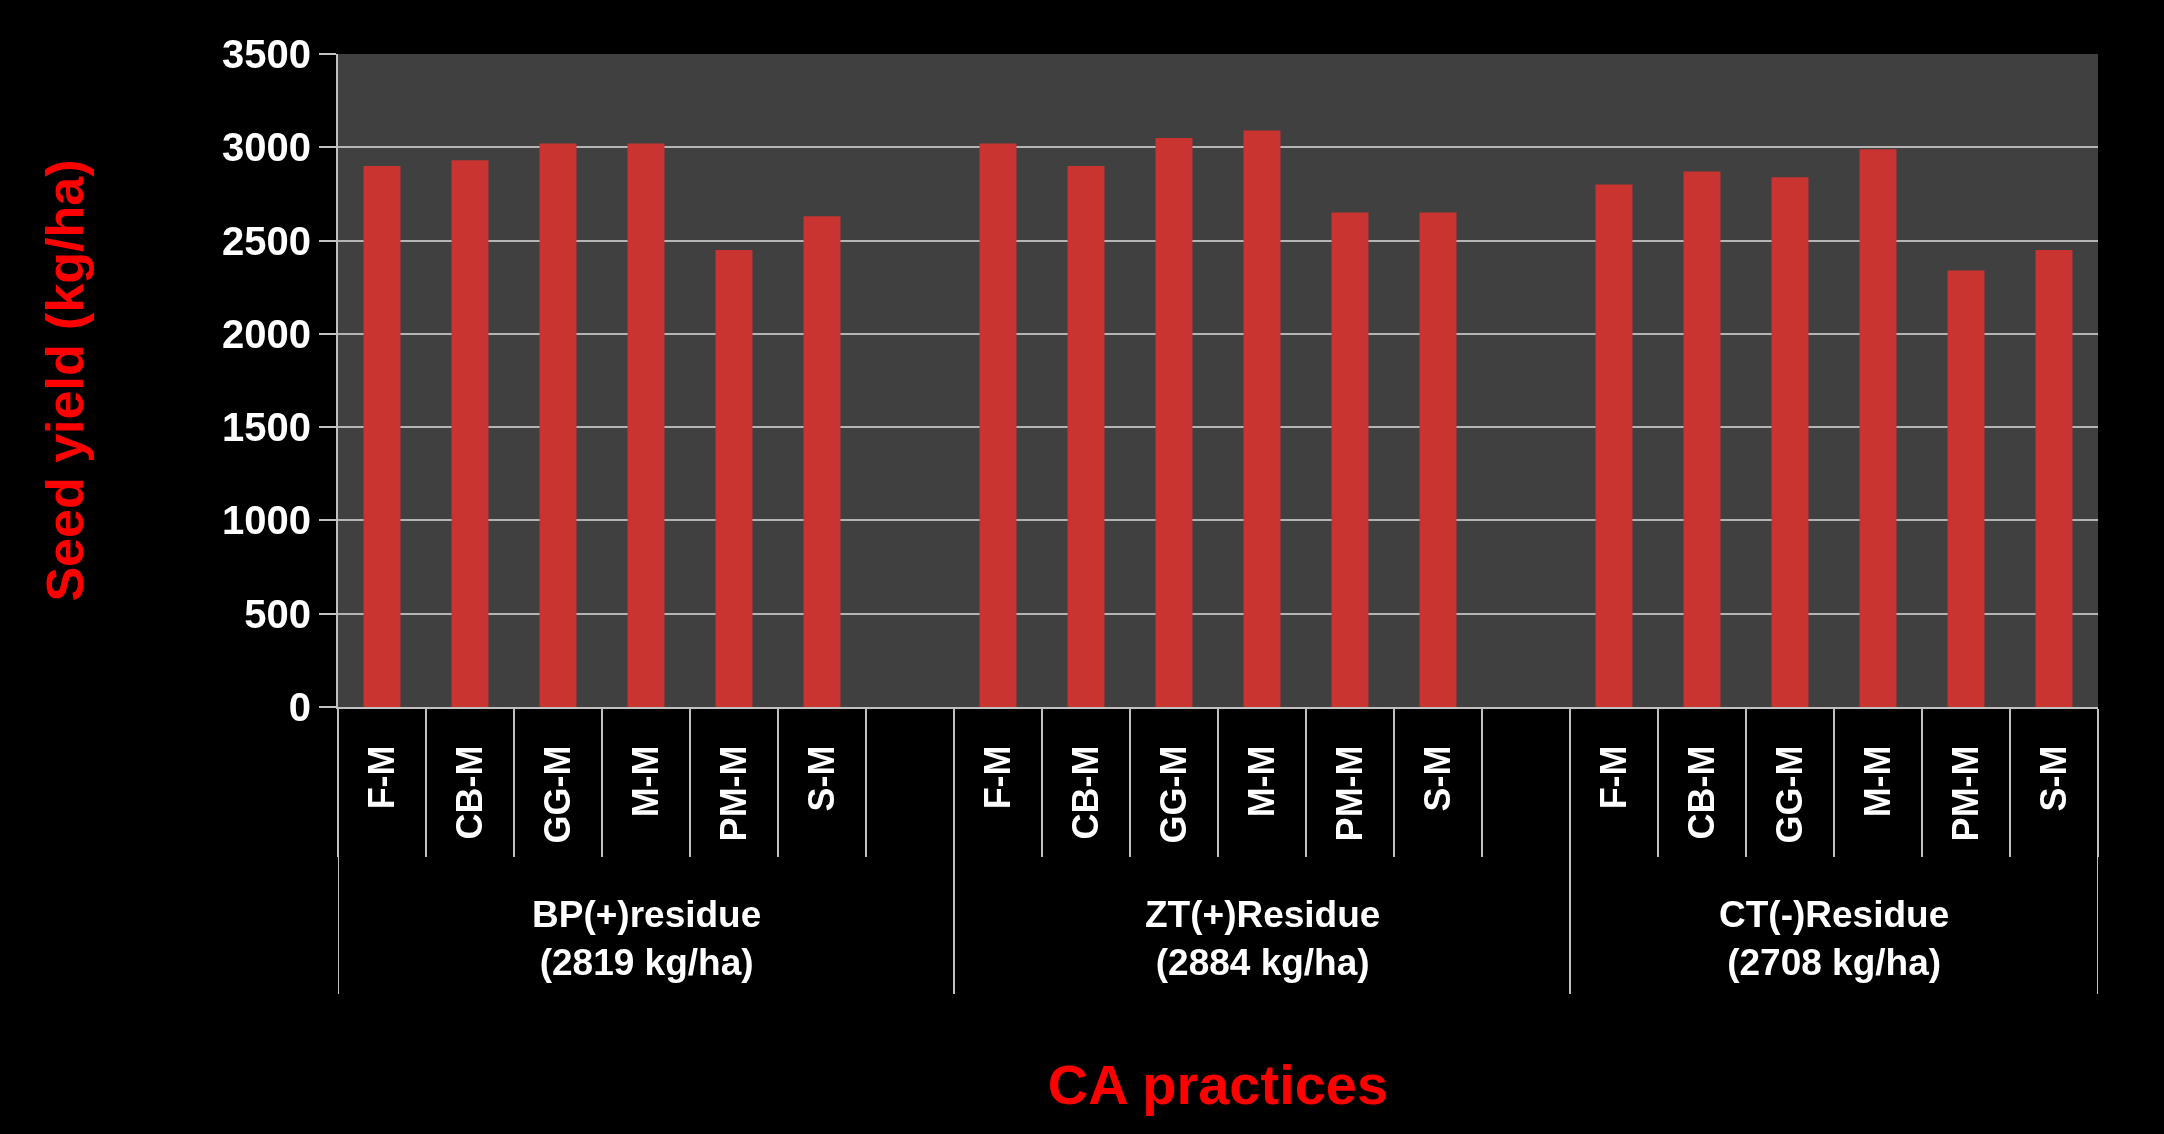 The height and width of the screenshot is (1134, 2164). I want to click on y-tick-label: 2500, so click(266, 240).